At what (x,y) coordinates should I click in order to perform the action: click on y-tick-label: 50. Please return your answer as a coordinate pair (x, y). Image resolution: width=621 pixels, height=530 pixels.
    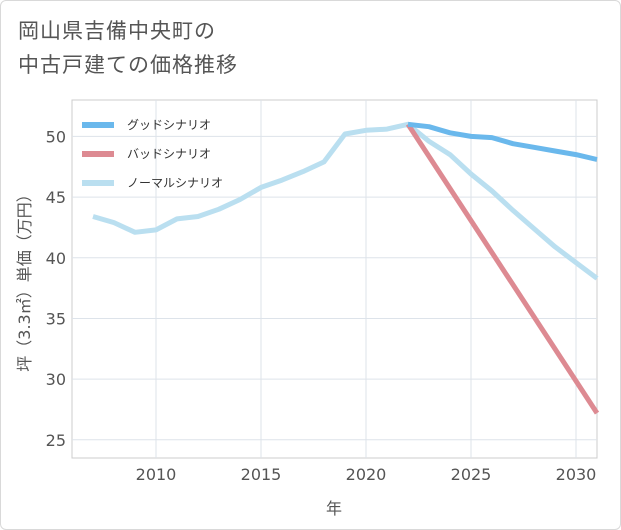
    Looking at the image, I should click on (56, 136).